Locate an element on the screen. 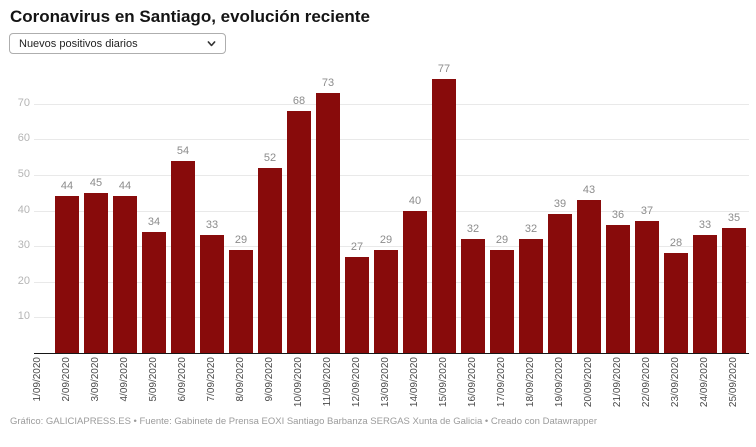 This screenshot has width=756, height=447. x-axis-label: 23/09/2020 is located at coordinates (675, 382).